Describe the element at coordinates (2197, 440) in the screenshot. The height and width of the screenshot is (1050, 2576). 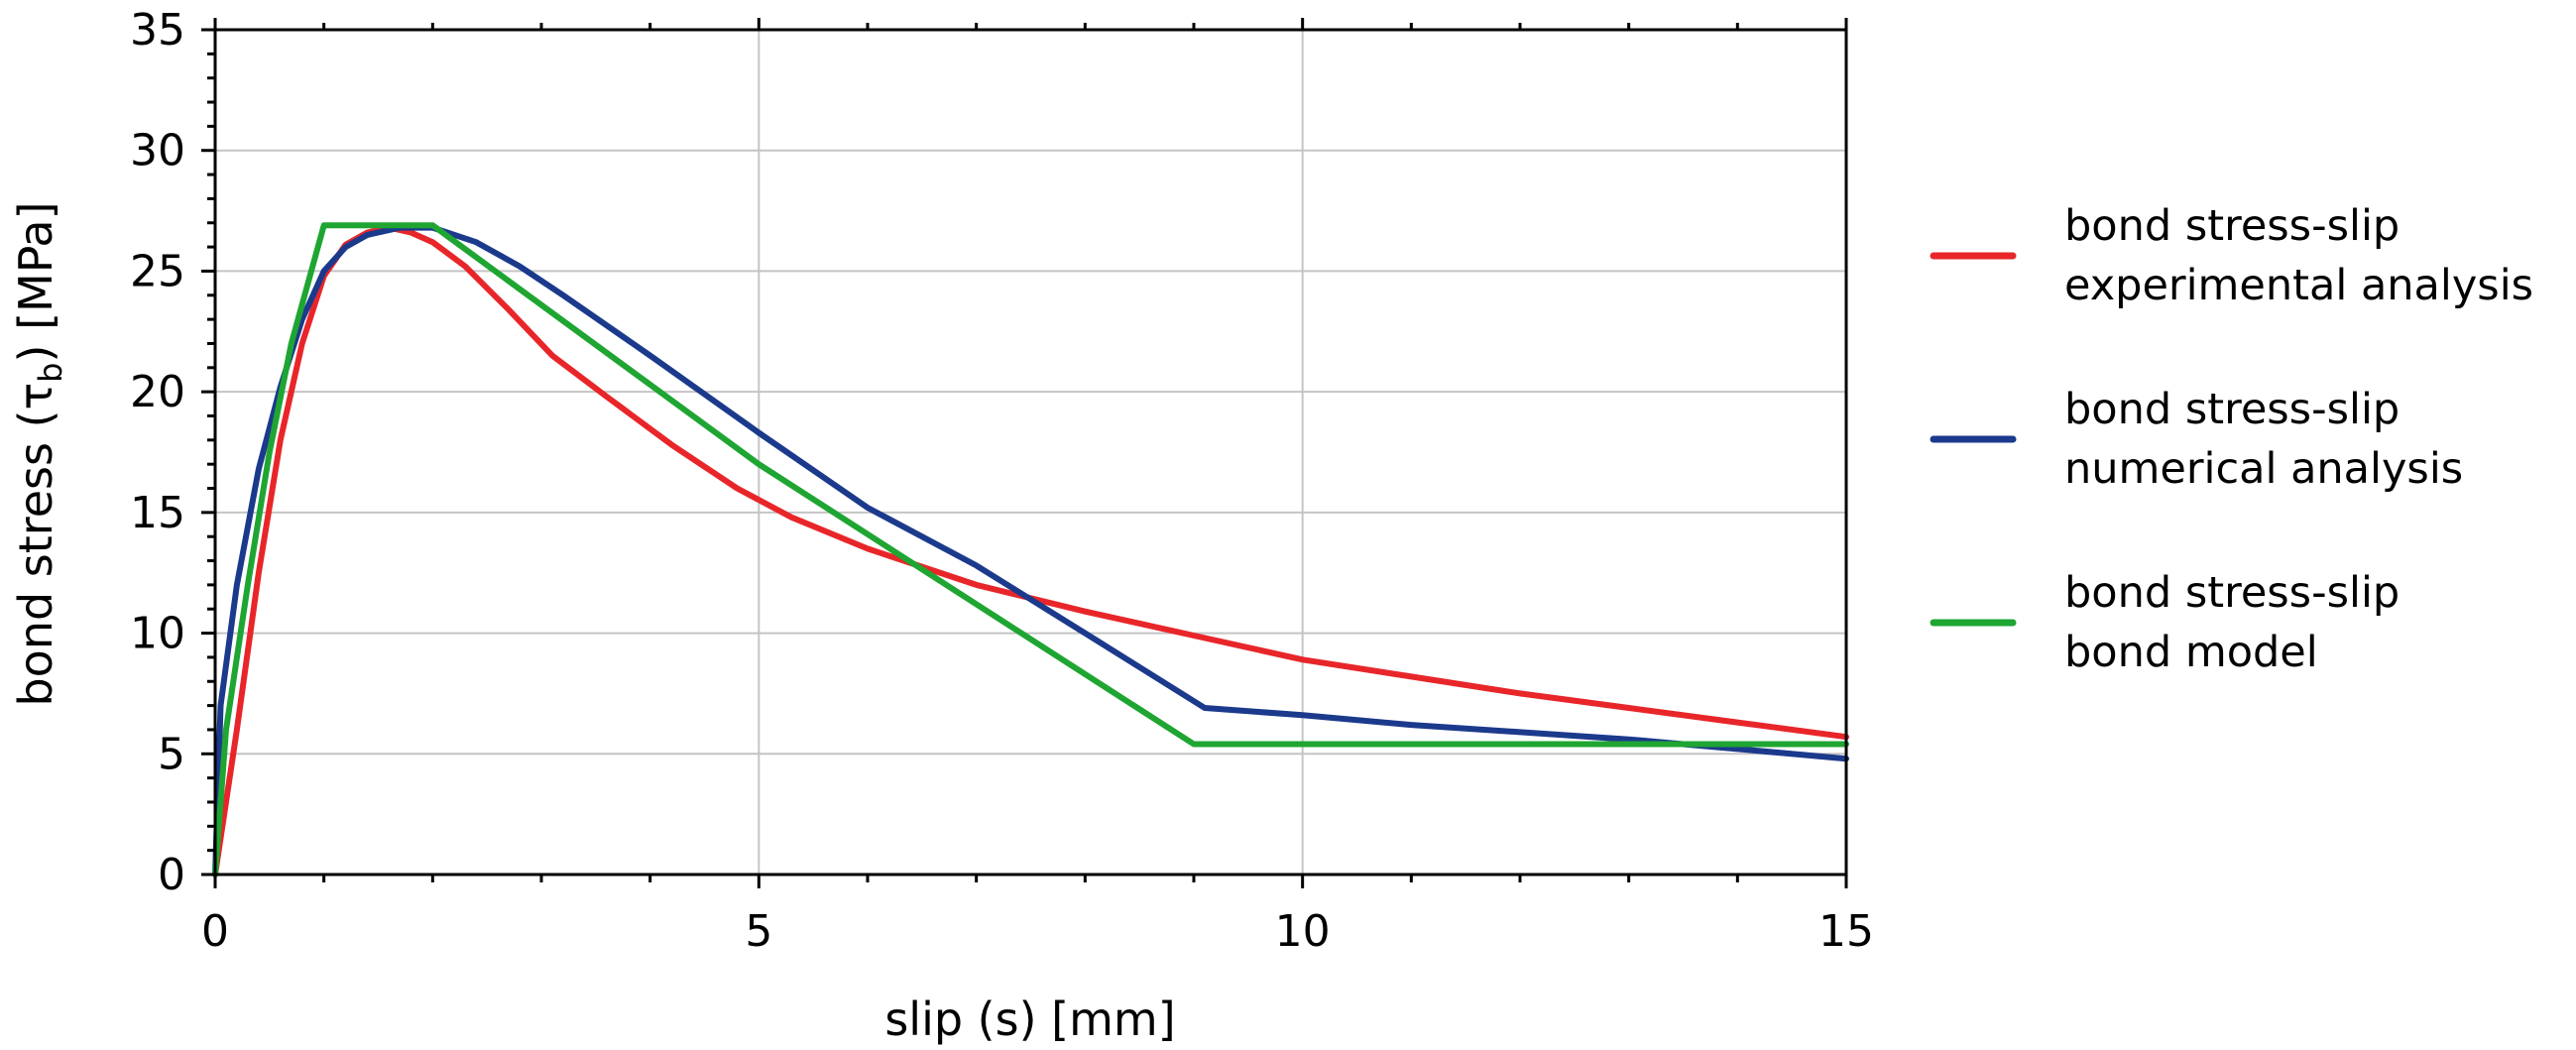
I see `legend-item: bond stress-slip numerical analysis` at that location.